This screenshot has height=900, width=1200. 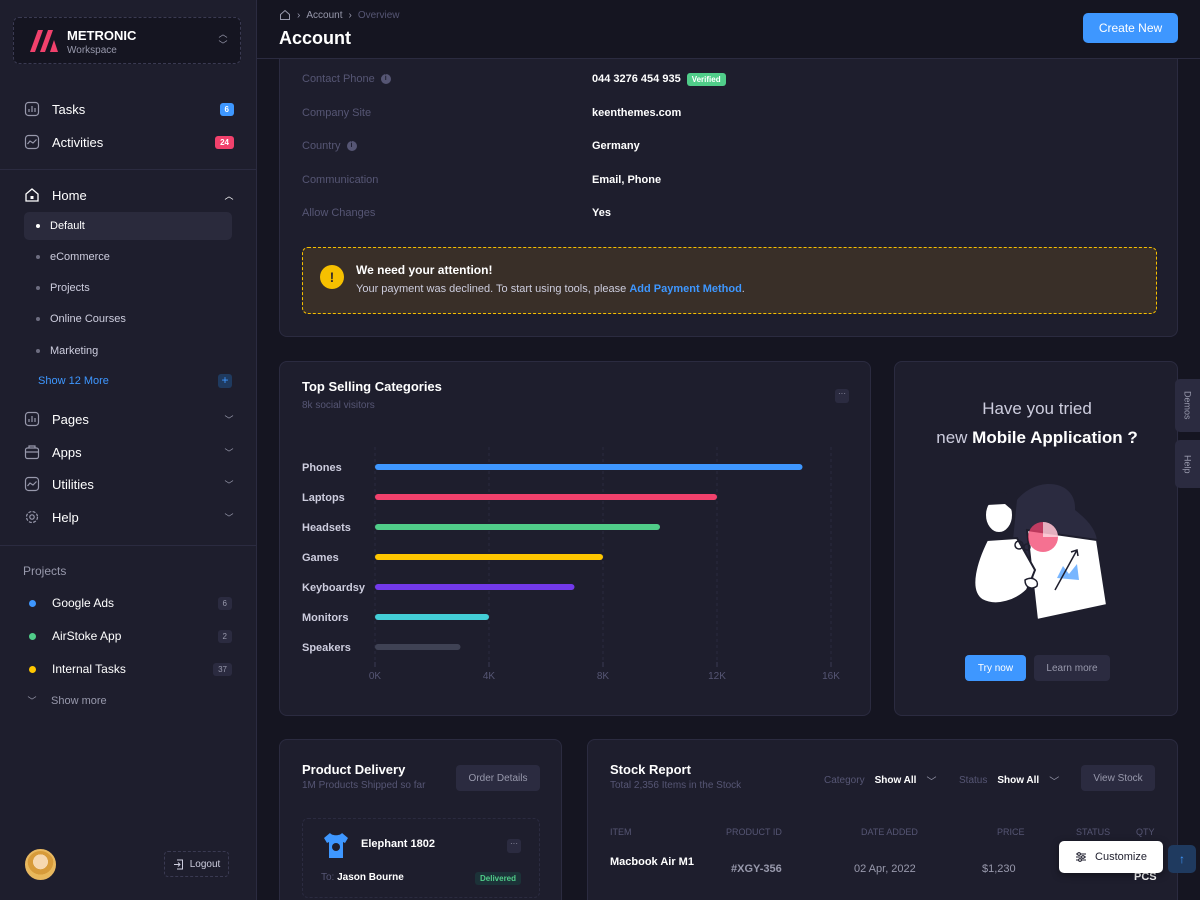 I want to click on project-item-airstoke-app: AirStoke App 2, so click(x=130, y=636).